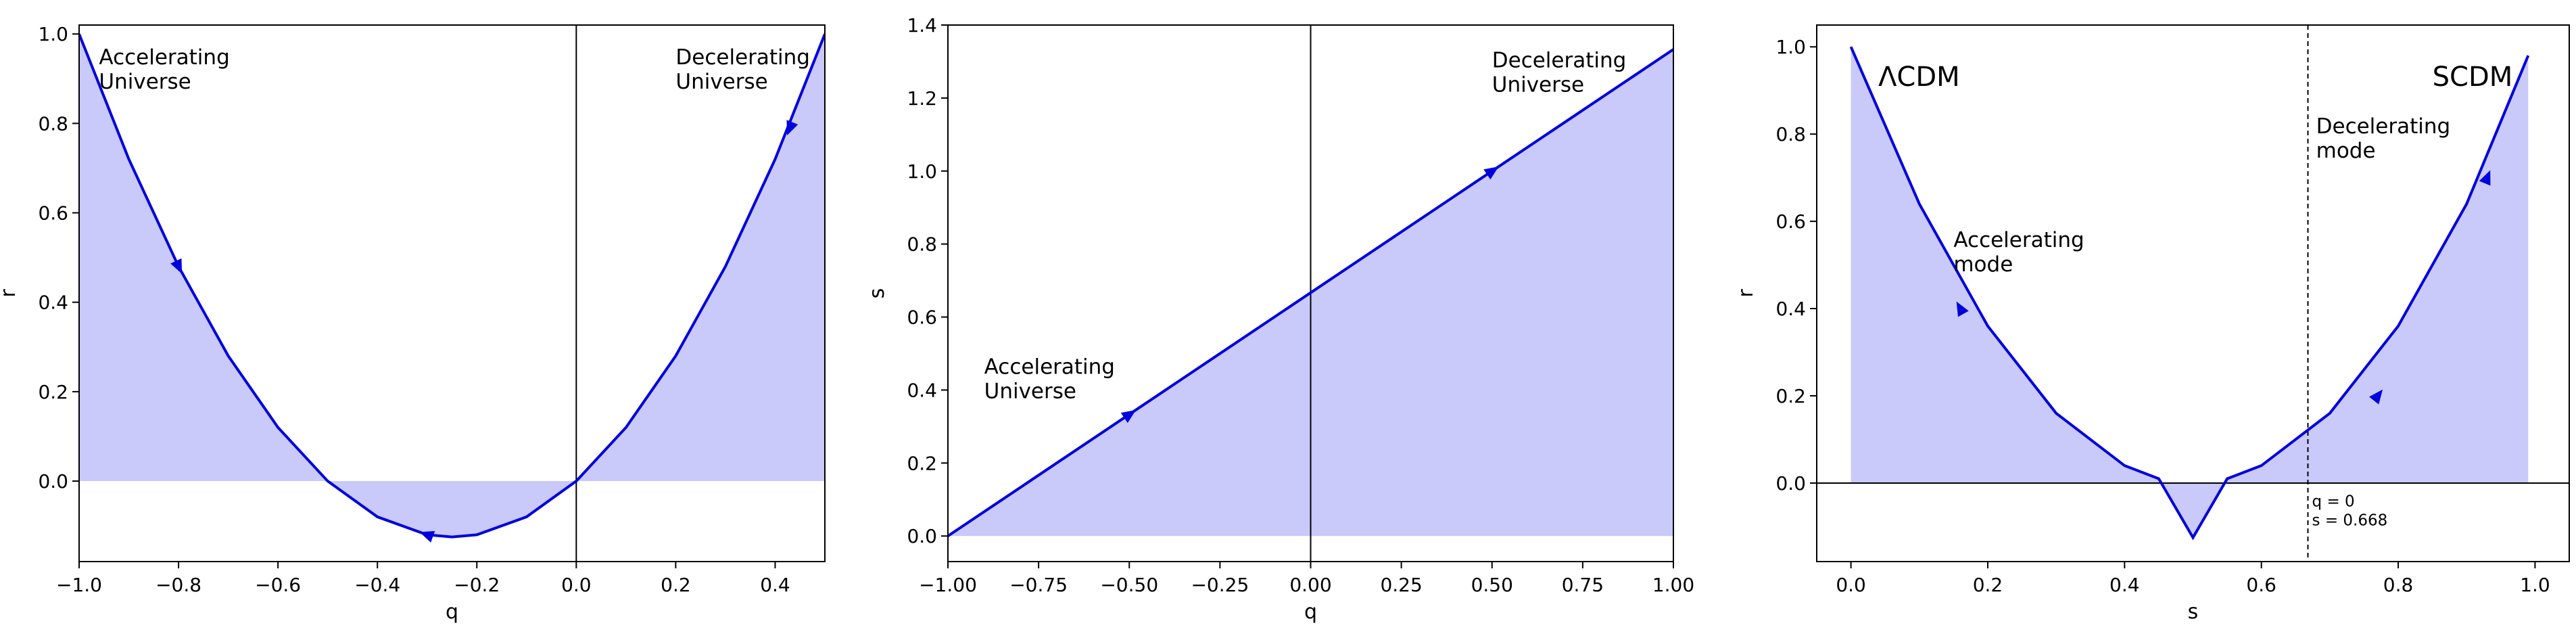 The height and width of the screenshot is (636, 2576). I want to click on annotation-line: s = 0.668, so click(2350, 520).